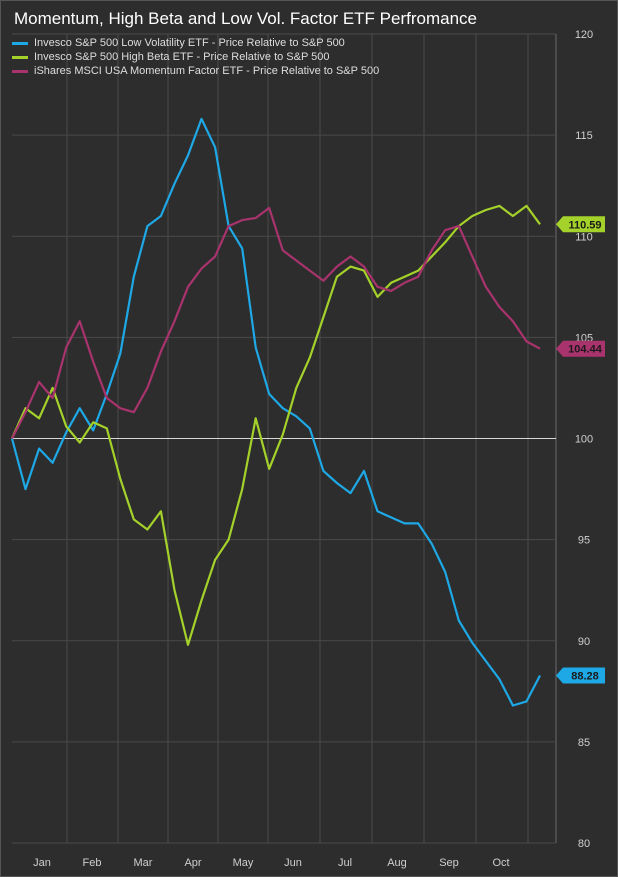 The width and height of the screenshot is (618, 877). Describe the element at coordinates (584, 844) in the screenshot. I see `y-tick-label: 80` at that location.